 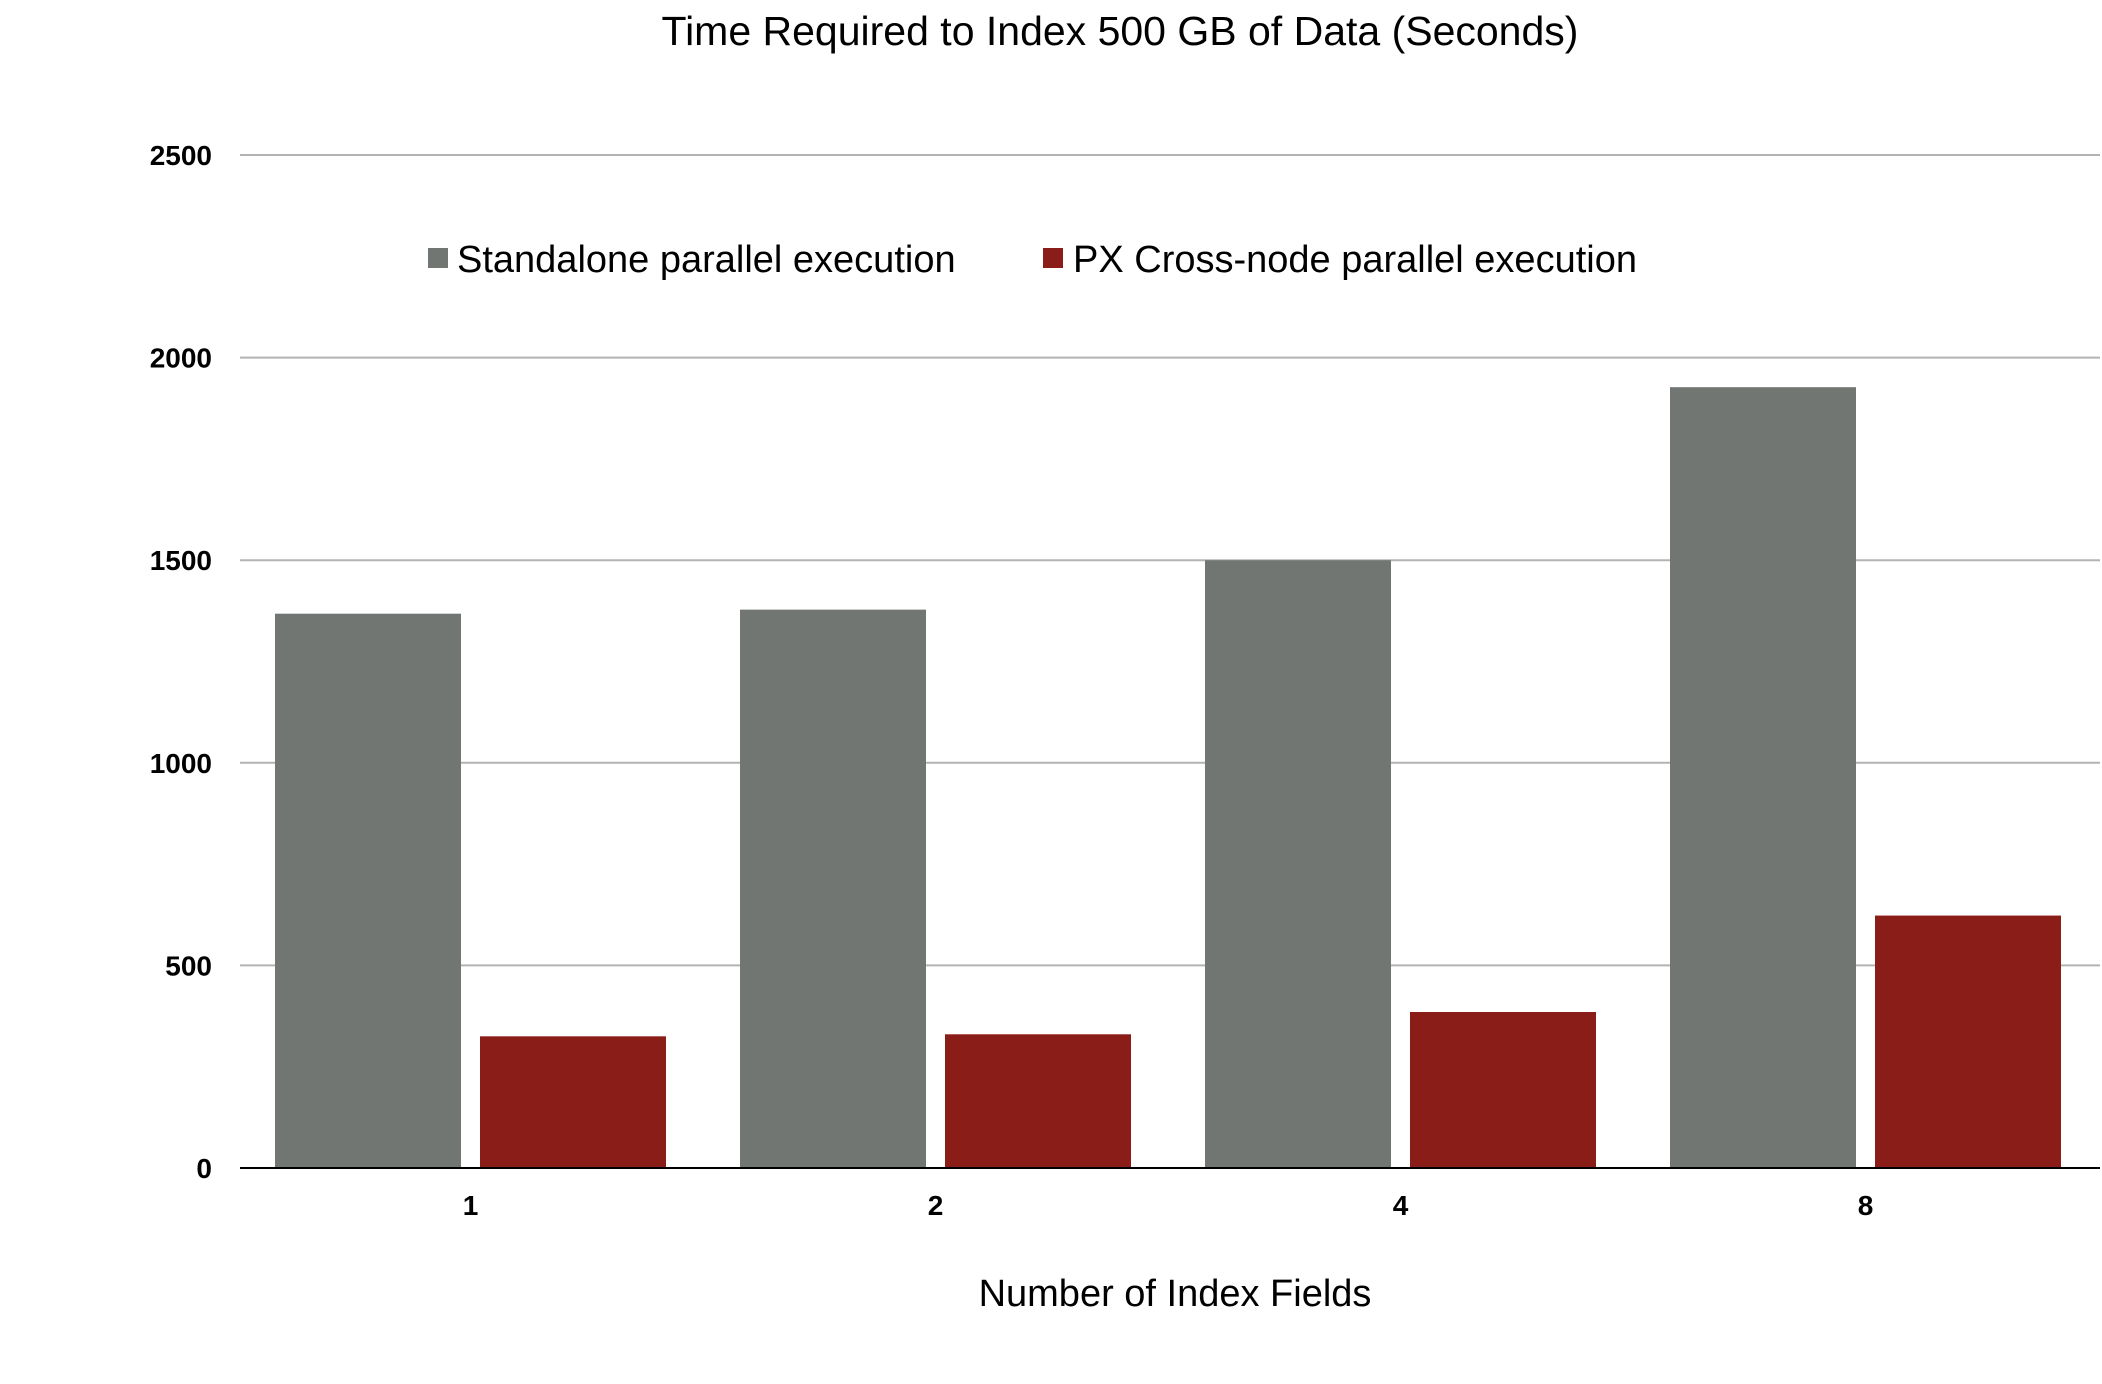 What do you see at coordinates (1355, 260) in the screenshot?
I see `legend-label: PX Cross-node parallel execution` at bounding box center [1355, 260].